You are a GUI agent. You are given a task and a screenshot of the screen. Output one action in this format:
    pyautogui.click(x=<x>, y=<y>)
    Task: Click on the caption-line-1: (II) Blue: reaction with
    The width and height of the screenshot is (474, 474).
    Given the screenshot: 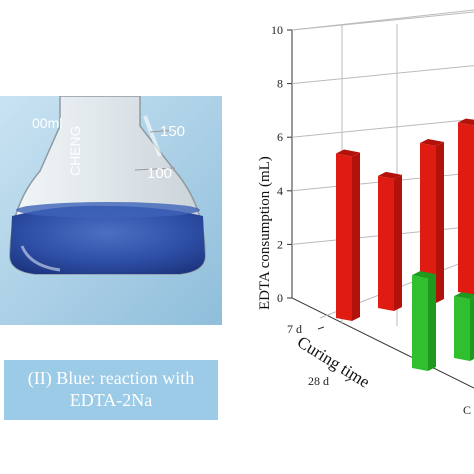 What is the action you would take?
    pyautogui.click(x=111, y=378)
    